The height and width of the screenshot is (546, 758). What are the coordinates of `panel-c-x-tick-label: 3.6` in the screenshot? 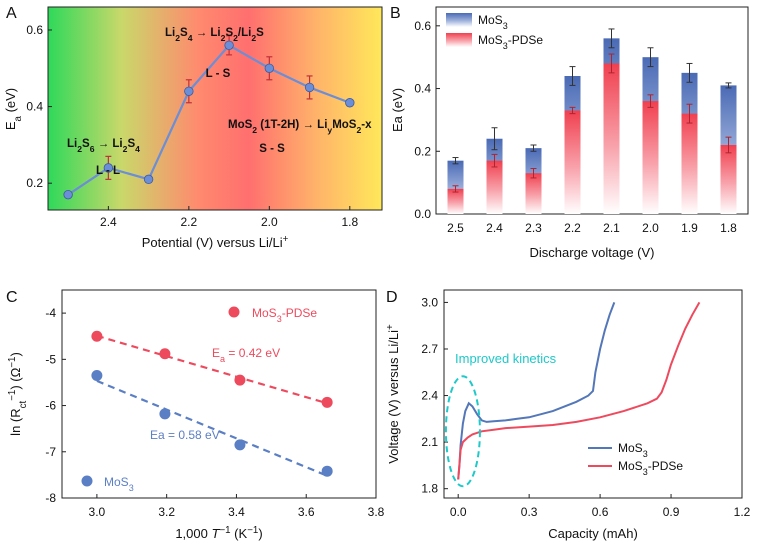 It's located at (306, 512).